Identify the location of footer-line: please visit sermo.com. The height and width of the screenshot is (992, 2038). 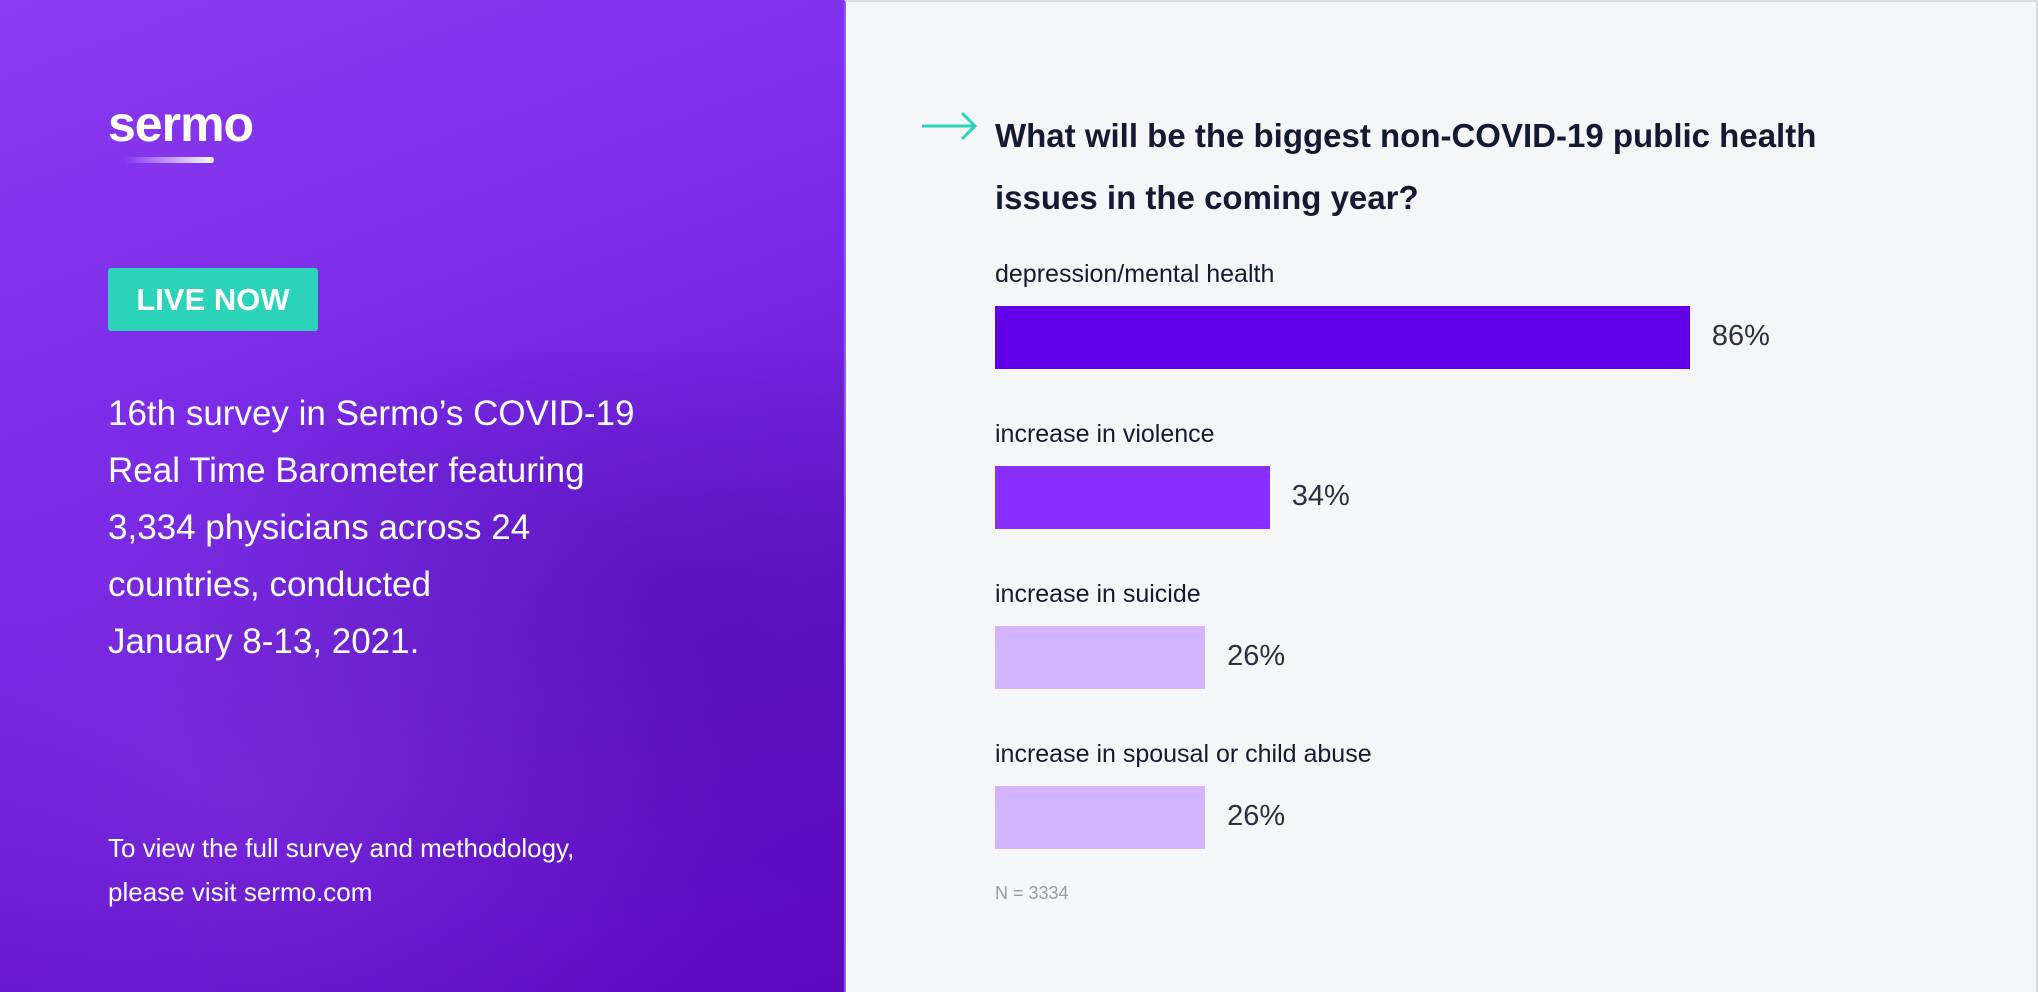
(240, 892).